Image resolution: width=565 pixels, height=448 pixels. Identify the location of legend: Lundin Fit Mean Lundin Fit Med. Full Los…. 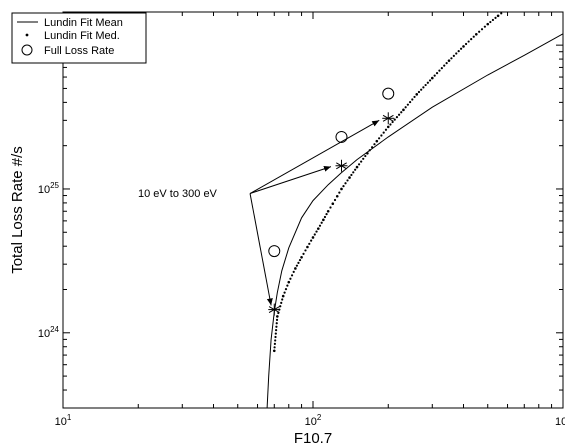
(79, 38).